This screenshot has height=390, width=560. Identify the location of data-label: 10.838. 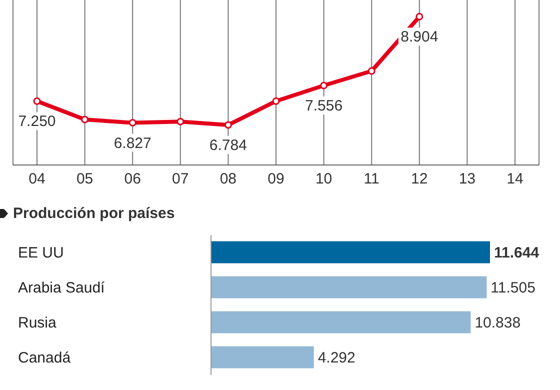
(497, 323).